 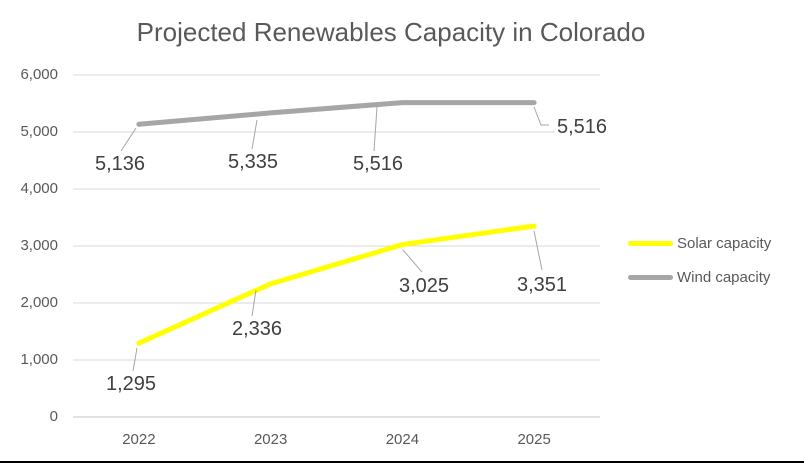 What do you see at coordinates (53, 416) in the screenshot?
I see `y-tick-label: 0` at bounding box center [53, 416].